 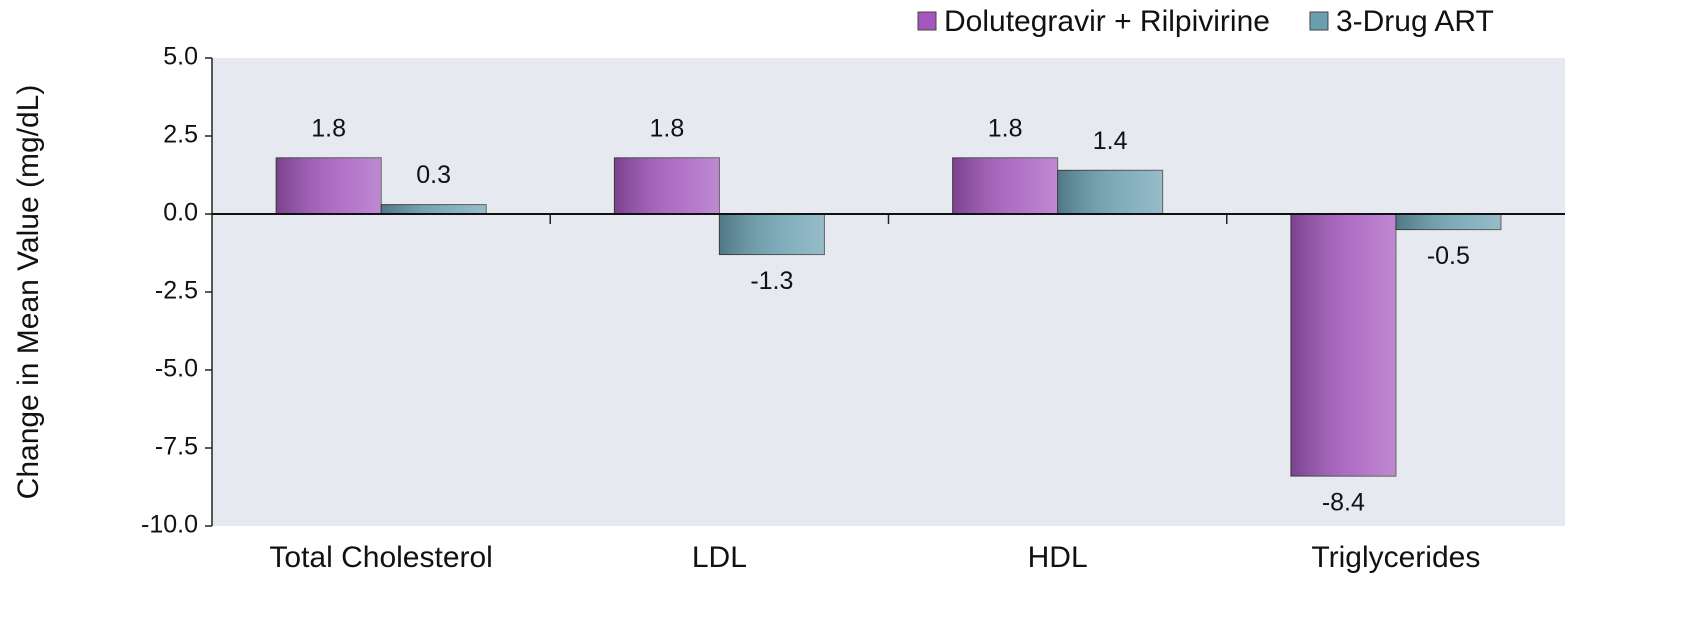 I want to click on y-tick-label: 2.5, so click(x=180, y=135).